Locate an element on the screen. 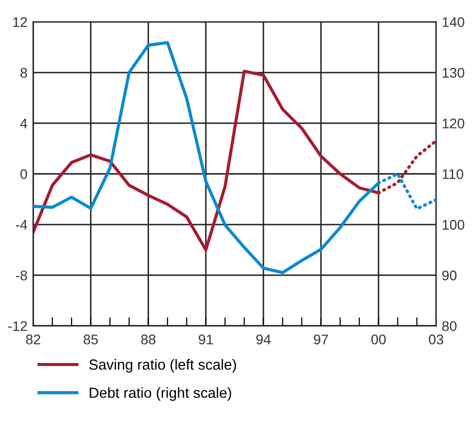 This screenshot has width=474, height=421. y2-tick-label: 90 is located at coordinates (449, 275).